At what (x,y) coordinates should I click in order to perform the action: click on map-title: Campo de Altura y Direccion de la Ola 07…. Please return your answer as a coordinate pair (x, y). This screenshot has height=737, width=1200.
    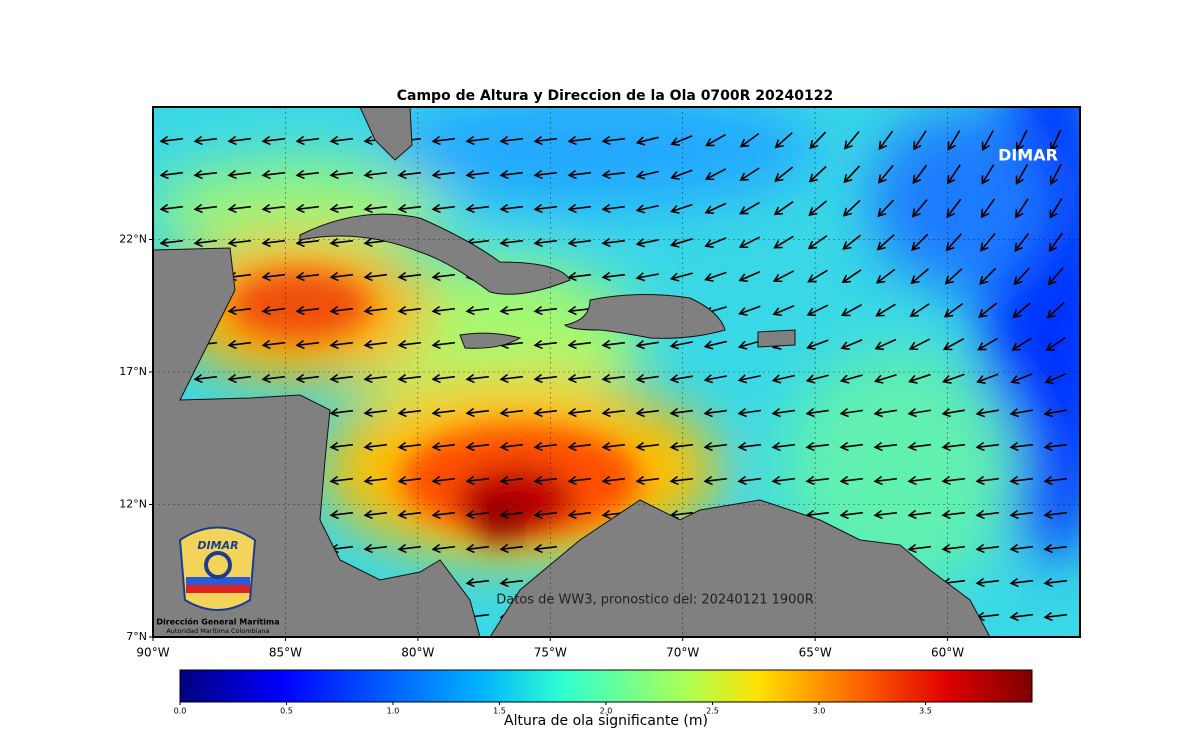
    Looking at the image, I should click on (615, 96).